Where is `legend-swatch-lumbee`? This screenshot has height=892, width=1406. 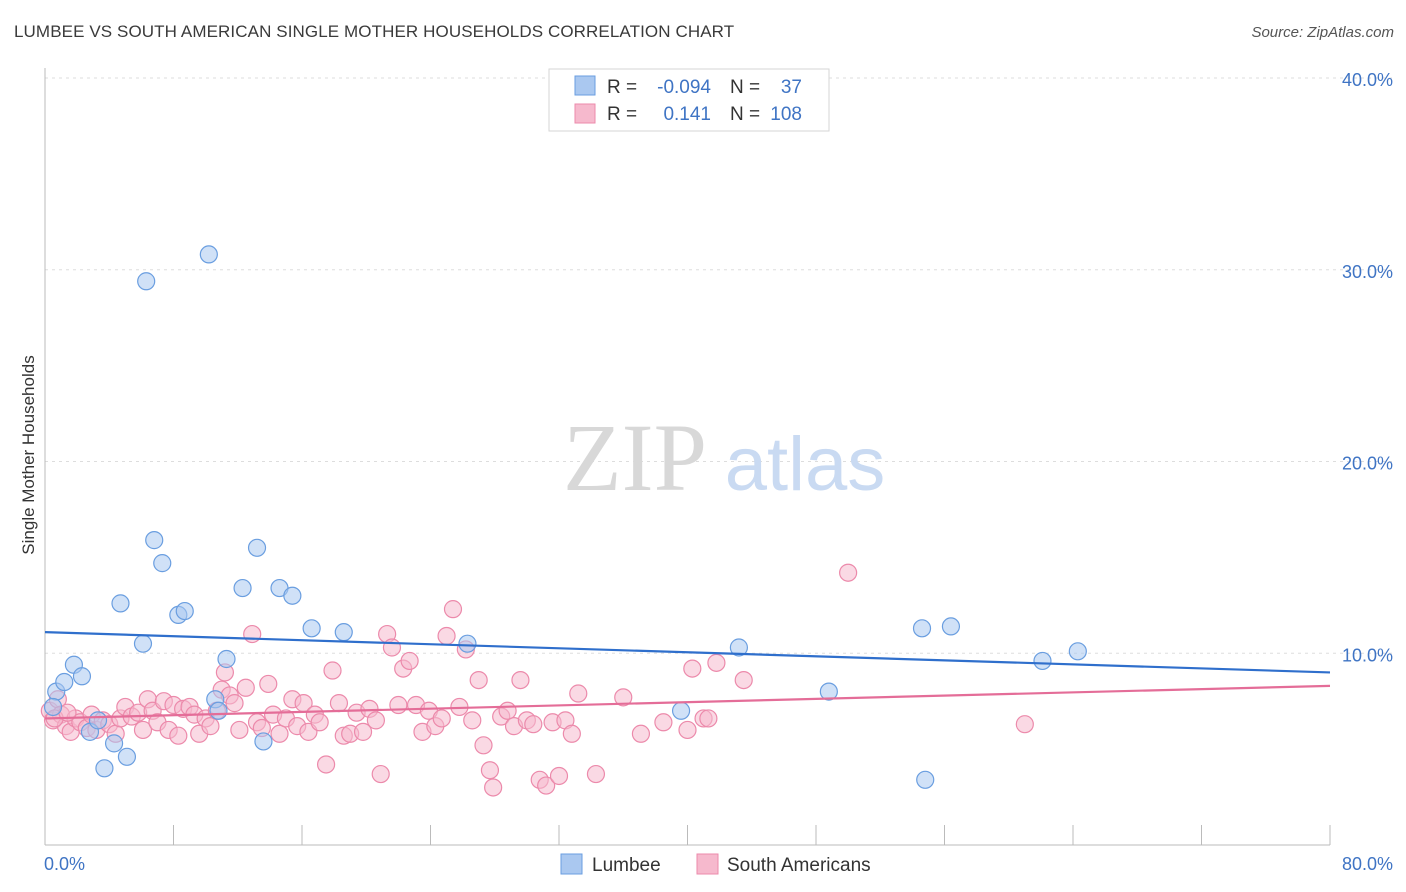 legend-swatch-lumbee is located at coordinates (585, 85).